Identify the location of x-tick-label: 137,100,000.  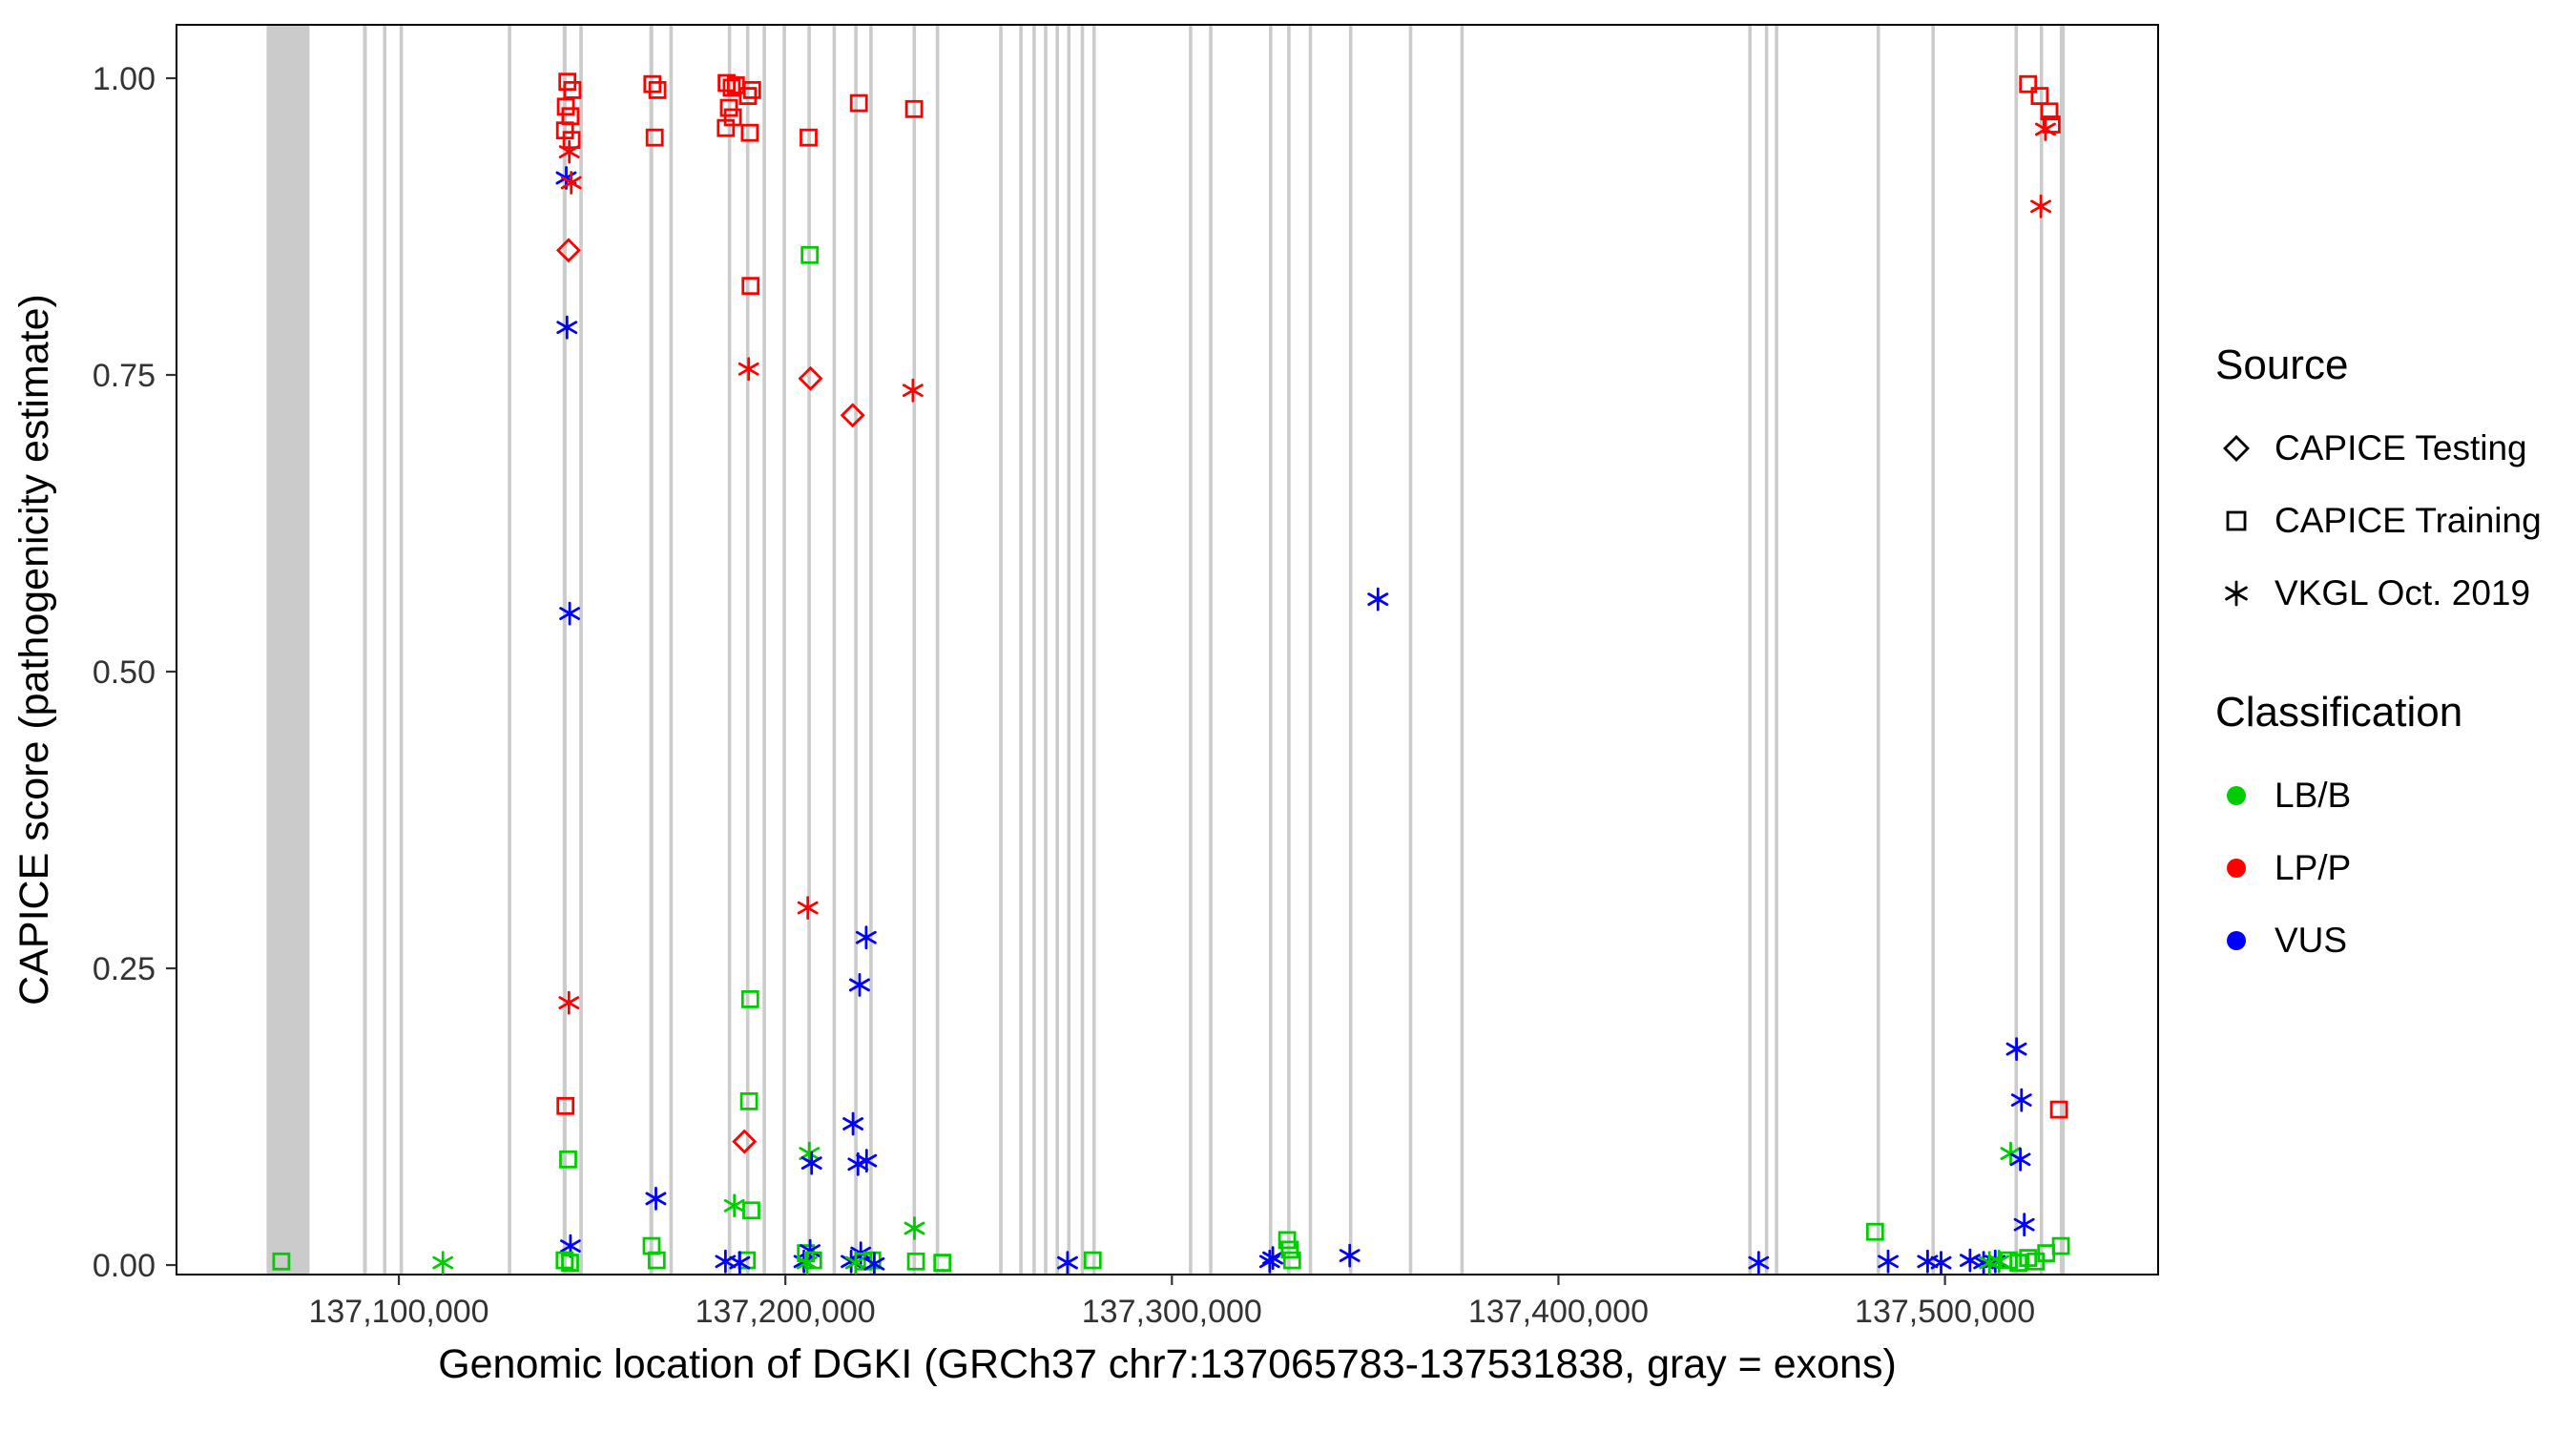
(398, 1312).